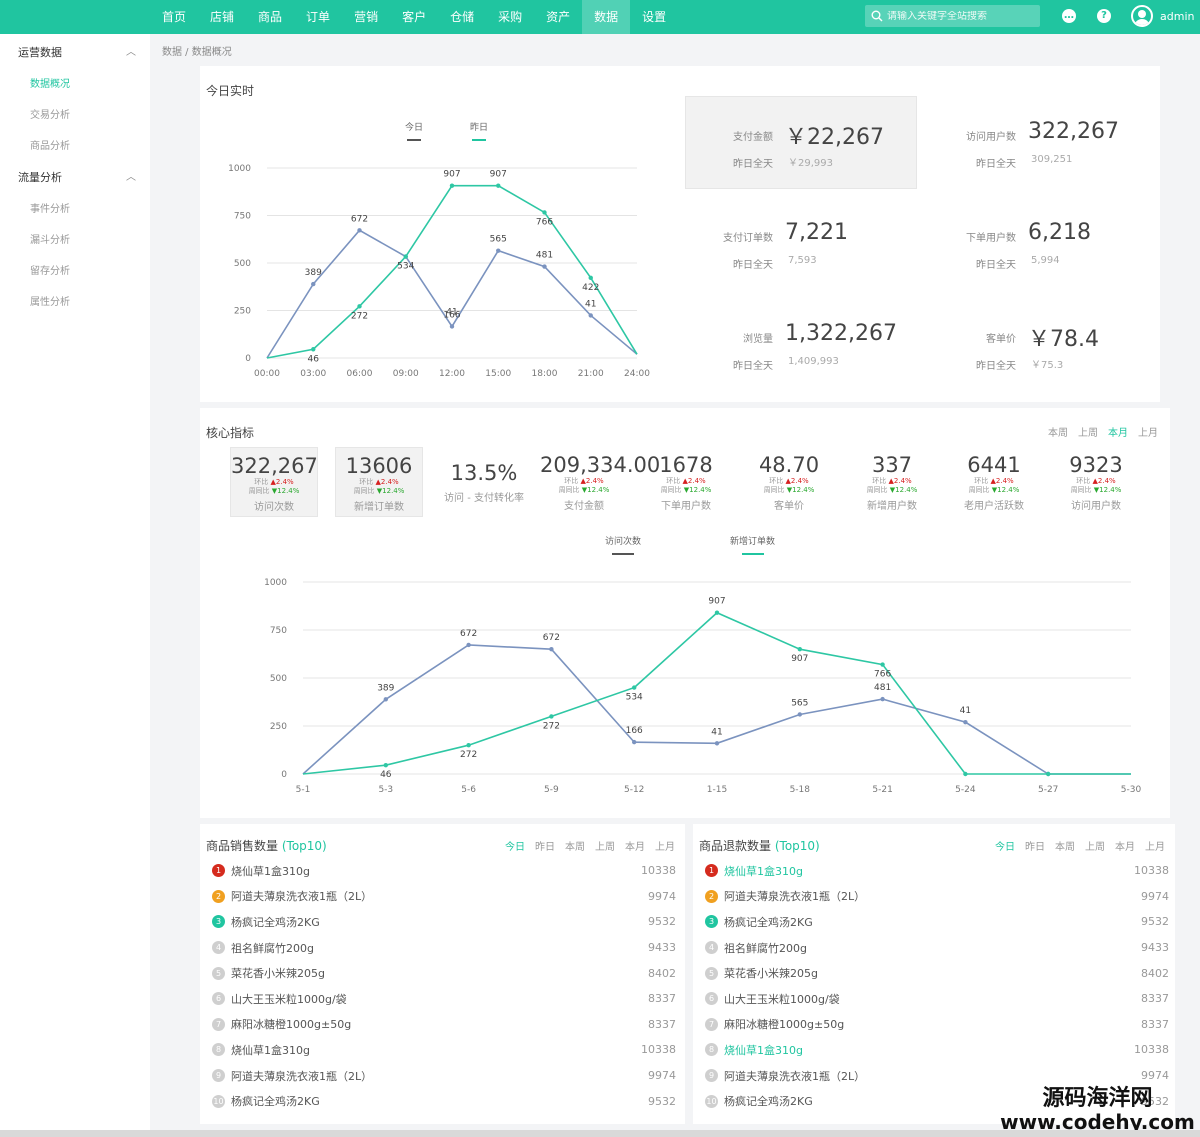 Image resolution: width=1200 pixels, height=1137 pixels. What do you see at coordinates (789, 482) in the screenshot?
I see `kpi-card: 48.70 环比 ▲2.4% 周同比 ▼12.4% 客单价` at bounding box center [789, 482].